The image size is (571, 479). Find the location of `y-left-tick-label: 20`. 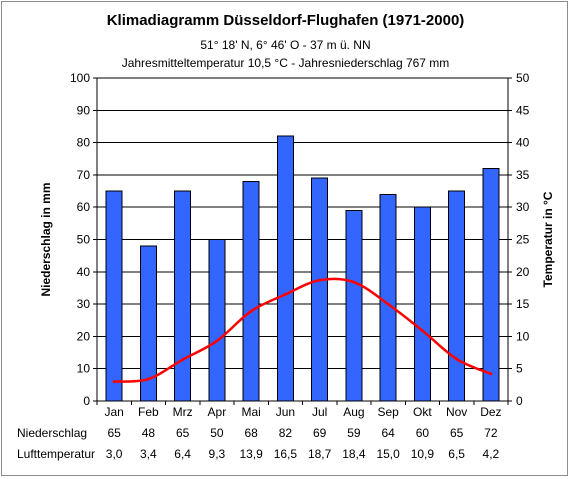

y-left-tick-label: 20 is located at coordinates (84, 336).